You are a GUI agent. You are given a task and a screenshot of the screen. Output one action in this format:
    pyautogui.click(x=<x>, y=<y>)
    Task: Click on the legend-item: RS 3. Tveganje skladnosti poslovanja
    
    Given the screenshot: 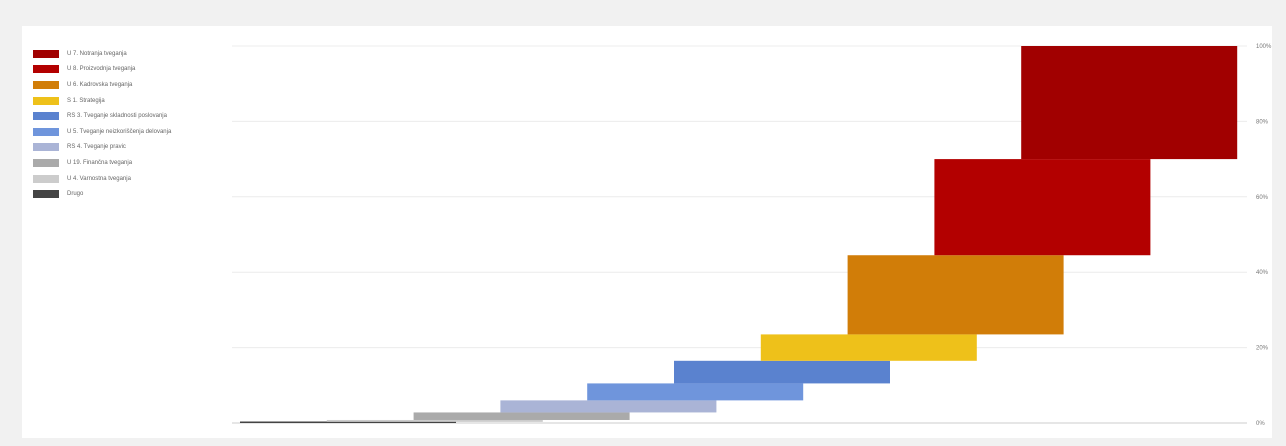 What is the action you would take?
    pyautogui.click(x=133, y=116)
    